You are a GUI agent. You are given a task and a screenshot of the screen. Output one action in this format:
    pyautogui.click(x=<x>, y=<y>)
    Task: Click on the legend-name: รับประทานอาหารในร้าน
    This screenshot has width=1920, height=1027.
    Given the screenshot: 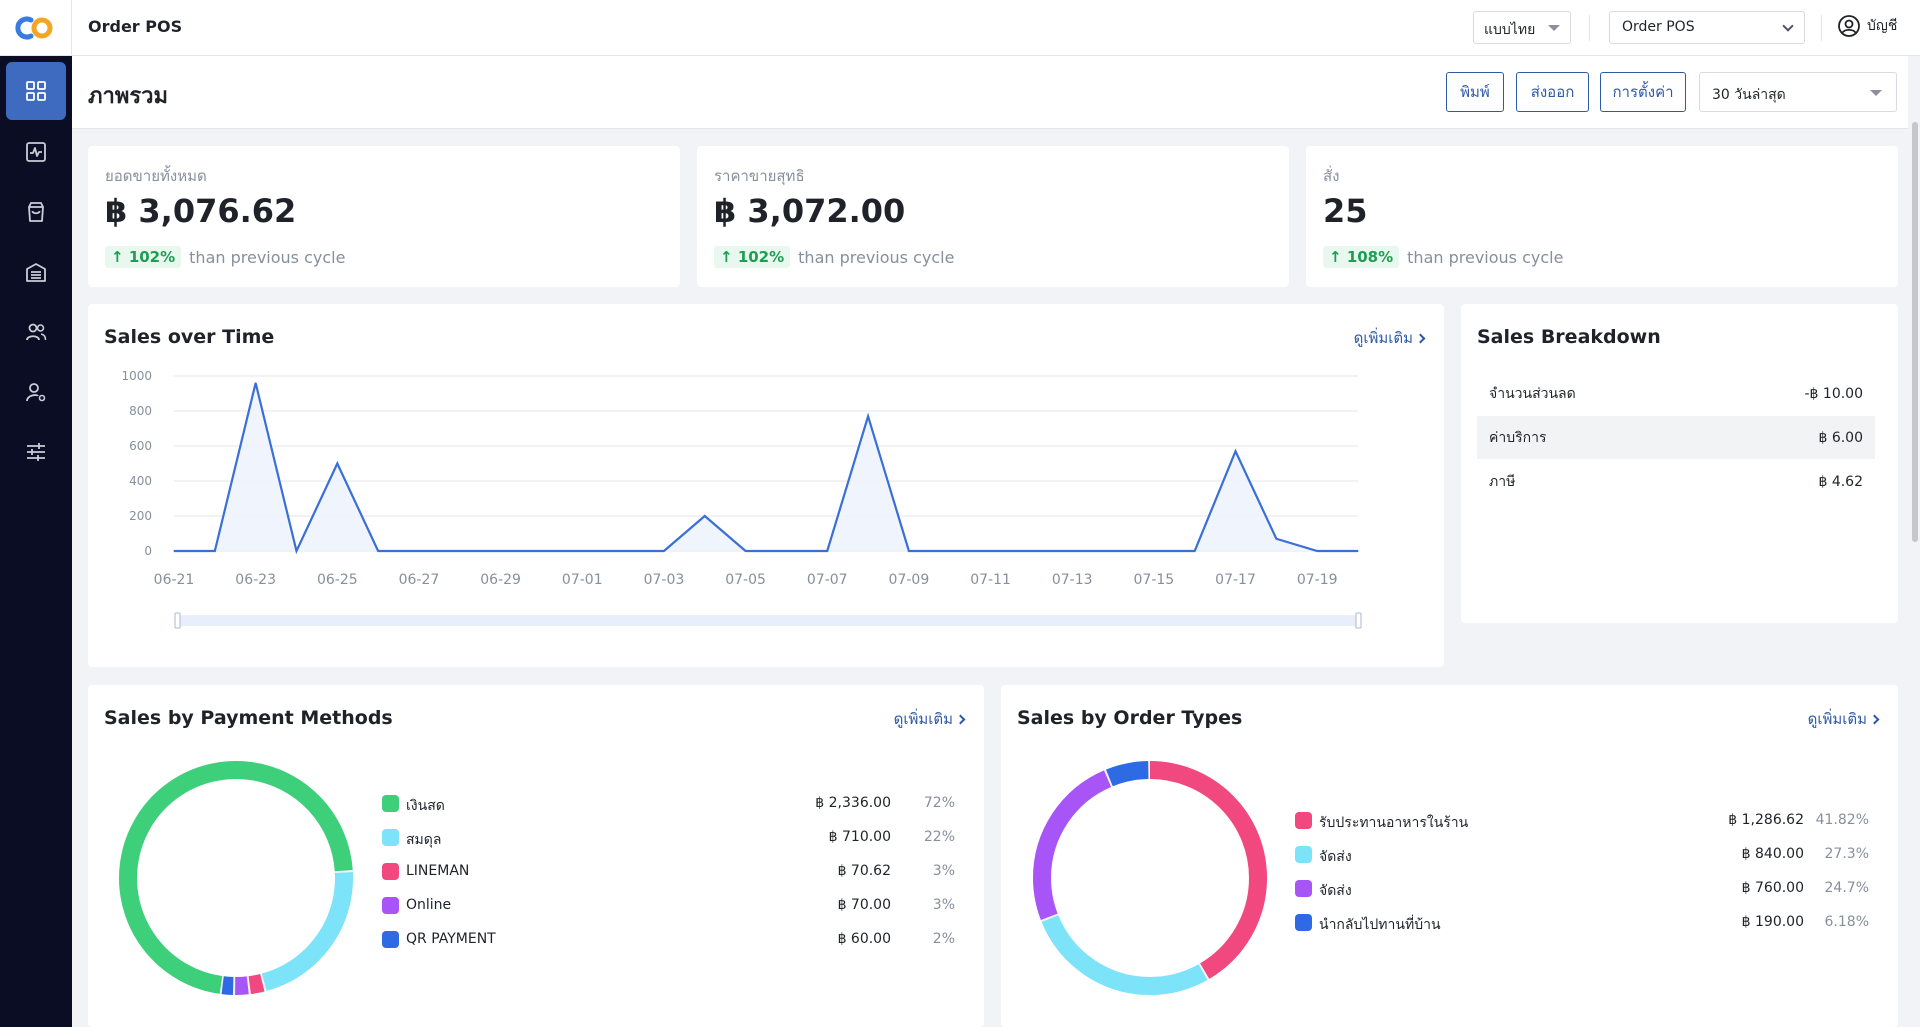 What is the action you would take?
    pyautogui.click(x=1394, y=823)
    